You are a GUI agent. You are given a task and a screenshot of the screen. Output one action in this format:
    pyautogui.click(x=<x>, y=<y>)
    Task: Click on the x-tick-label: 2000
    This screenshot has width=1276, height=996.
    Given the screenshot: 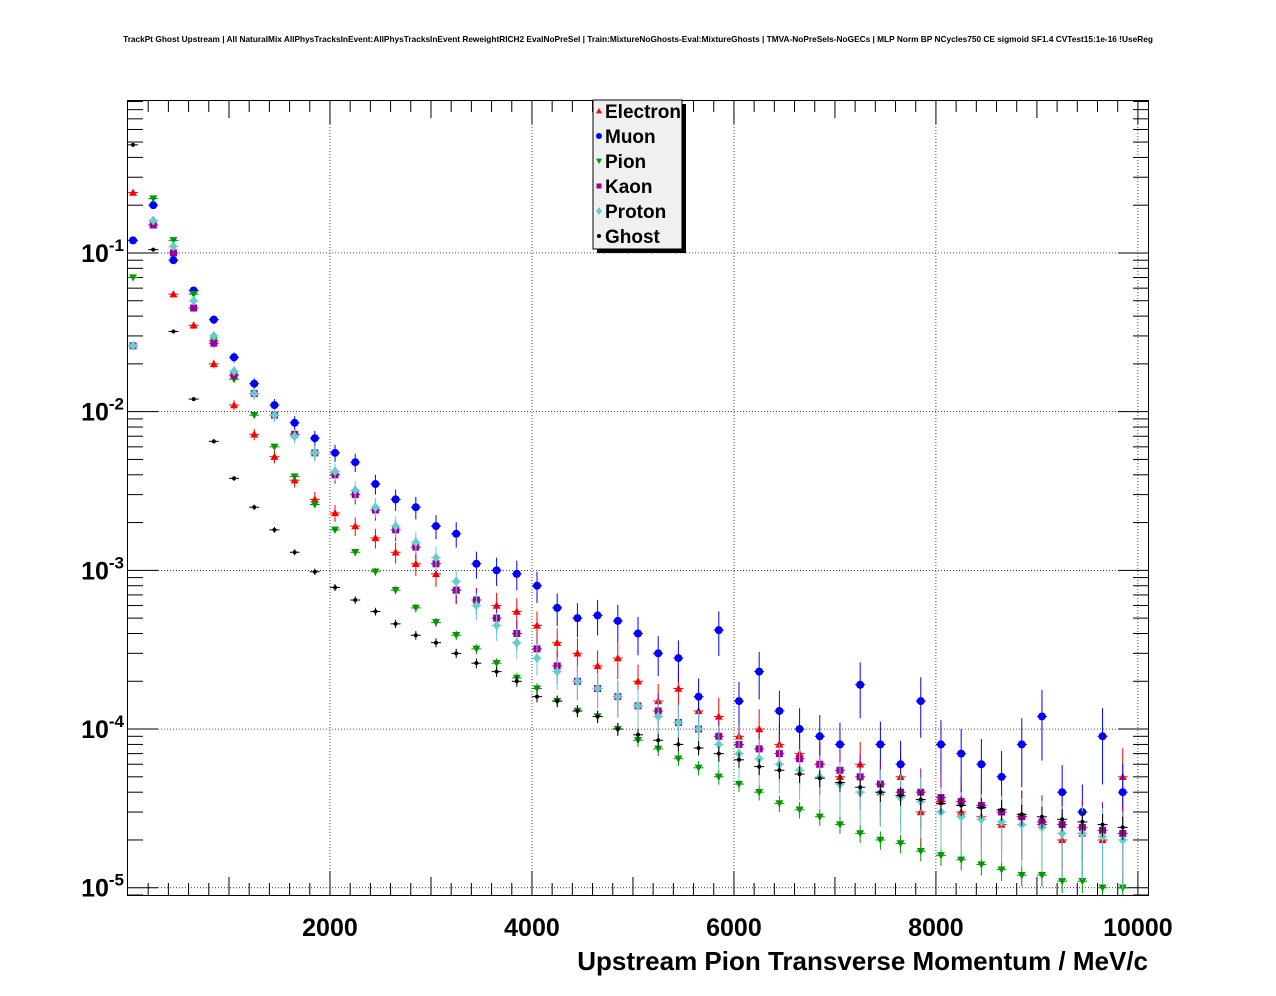 What is the action you would take?
    pyautogui.click(x=330, y=928)
    